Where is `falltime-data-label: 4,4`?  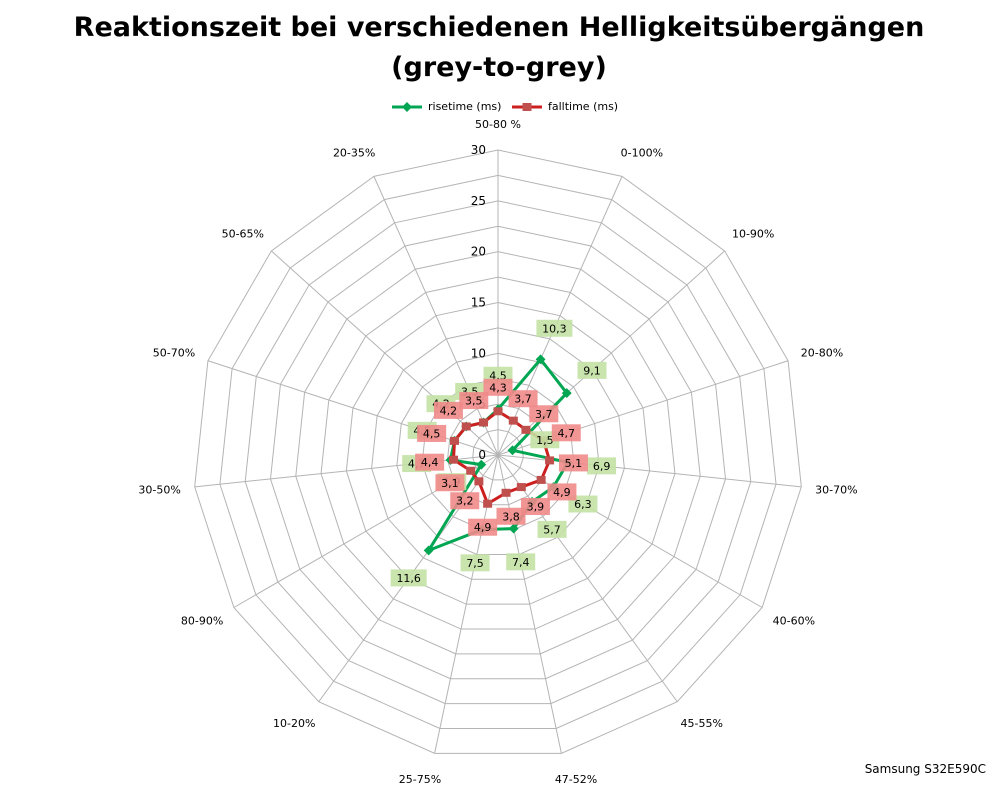 falltime-data-label: 4,4 is located at coordinates (430, 462).